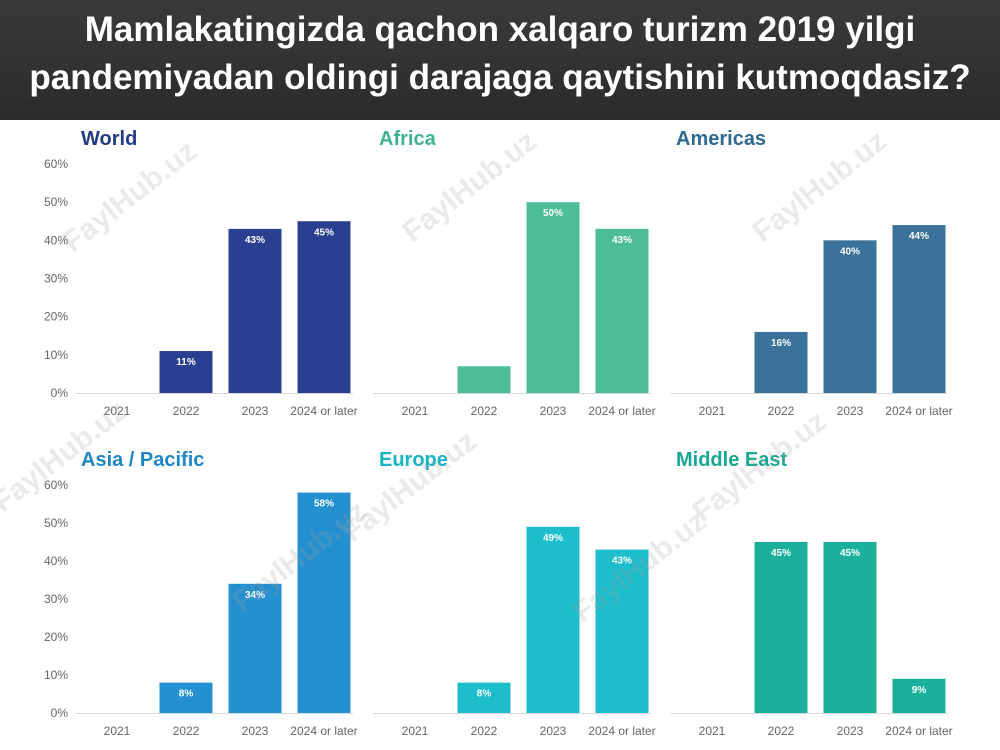 The height and width of the screenshot is (750, 1000). What do you see at coordinates (850, 251) in the screenshot?
I see `bar-data-label: 40%` at bounding box center [850, 251].